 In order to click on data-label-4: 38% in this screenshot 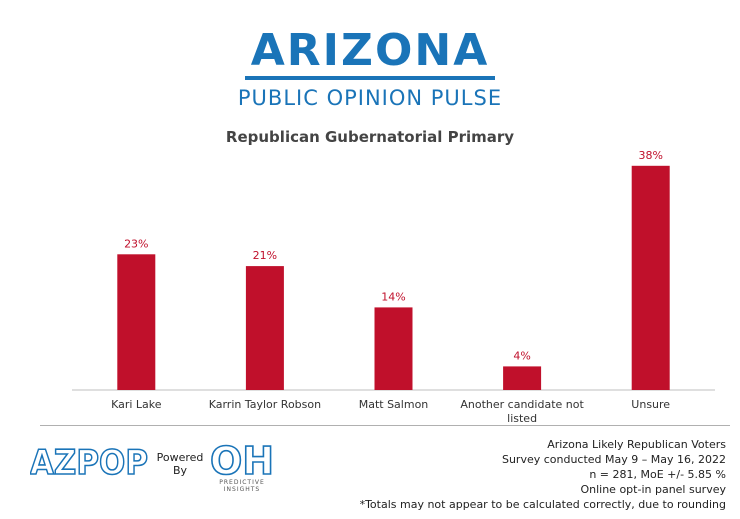, I will do `click(650, 155)`.